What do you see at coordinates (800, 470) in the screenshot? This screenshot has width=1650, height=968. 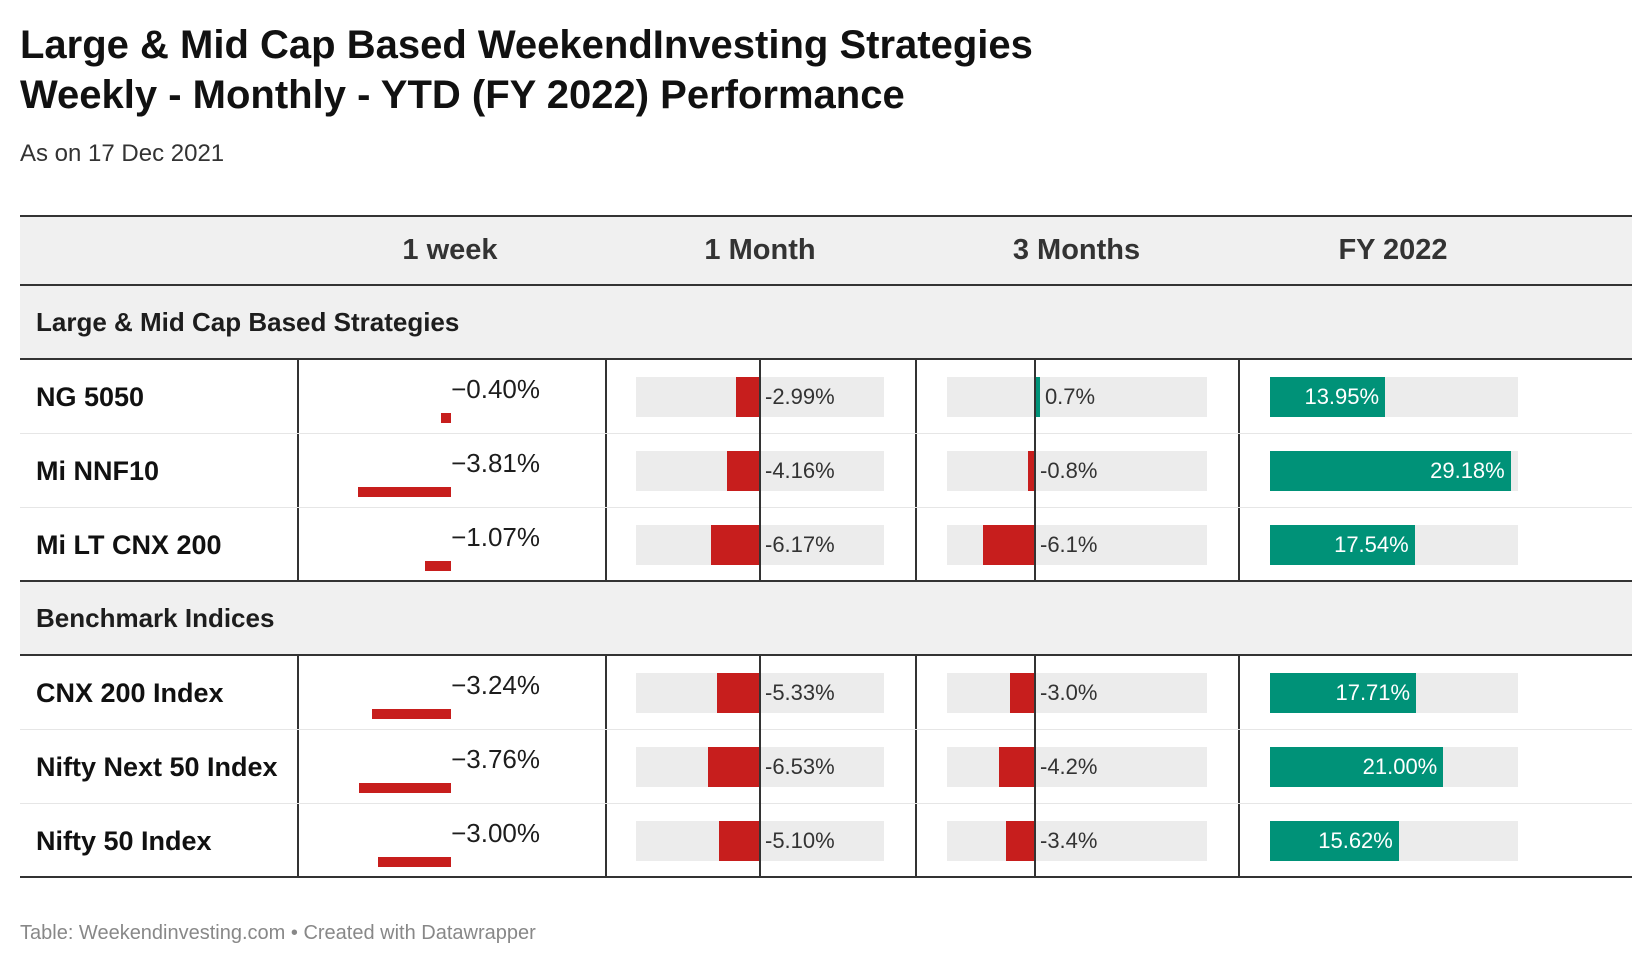 I see `month-label: -4.16%` at bounding box center [800, 470].